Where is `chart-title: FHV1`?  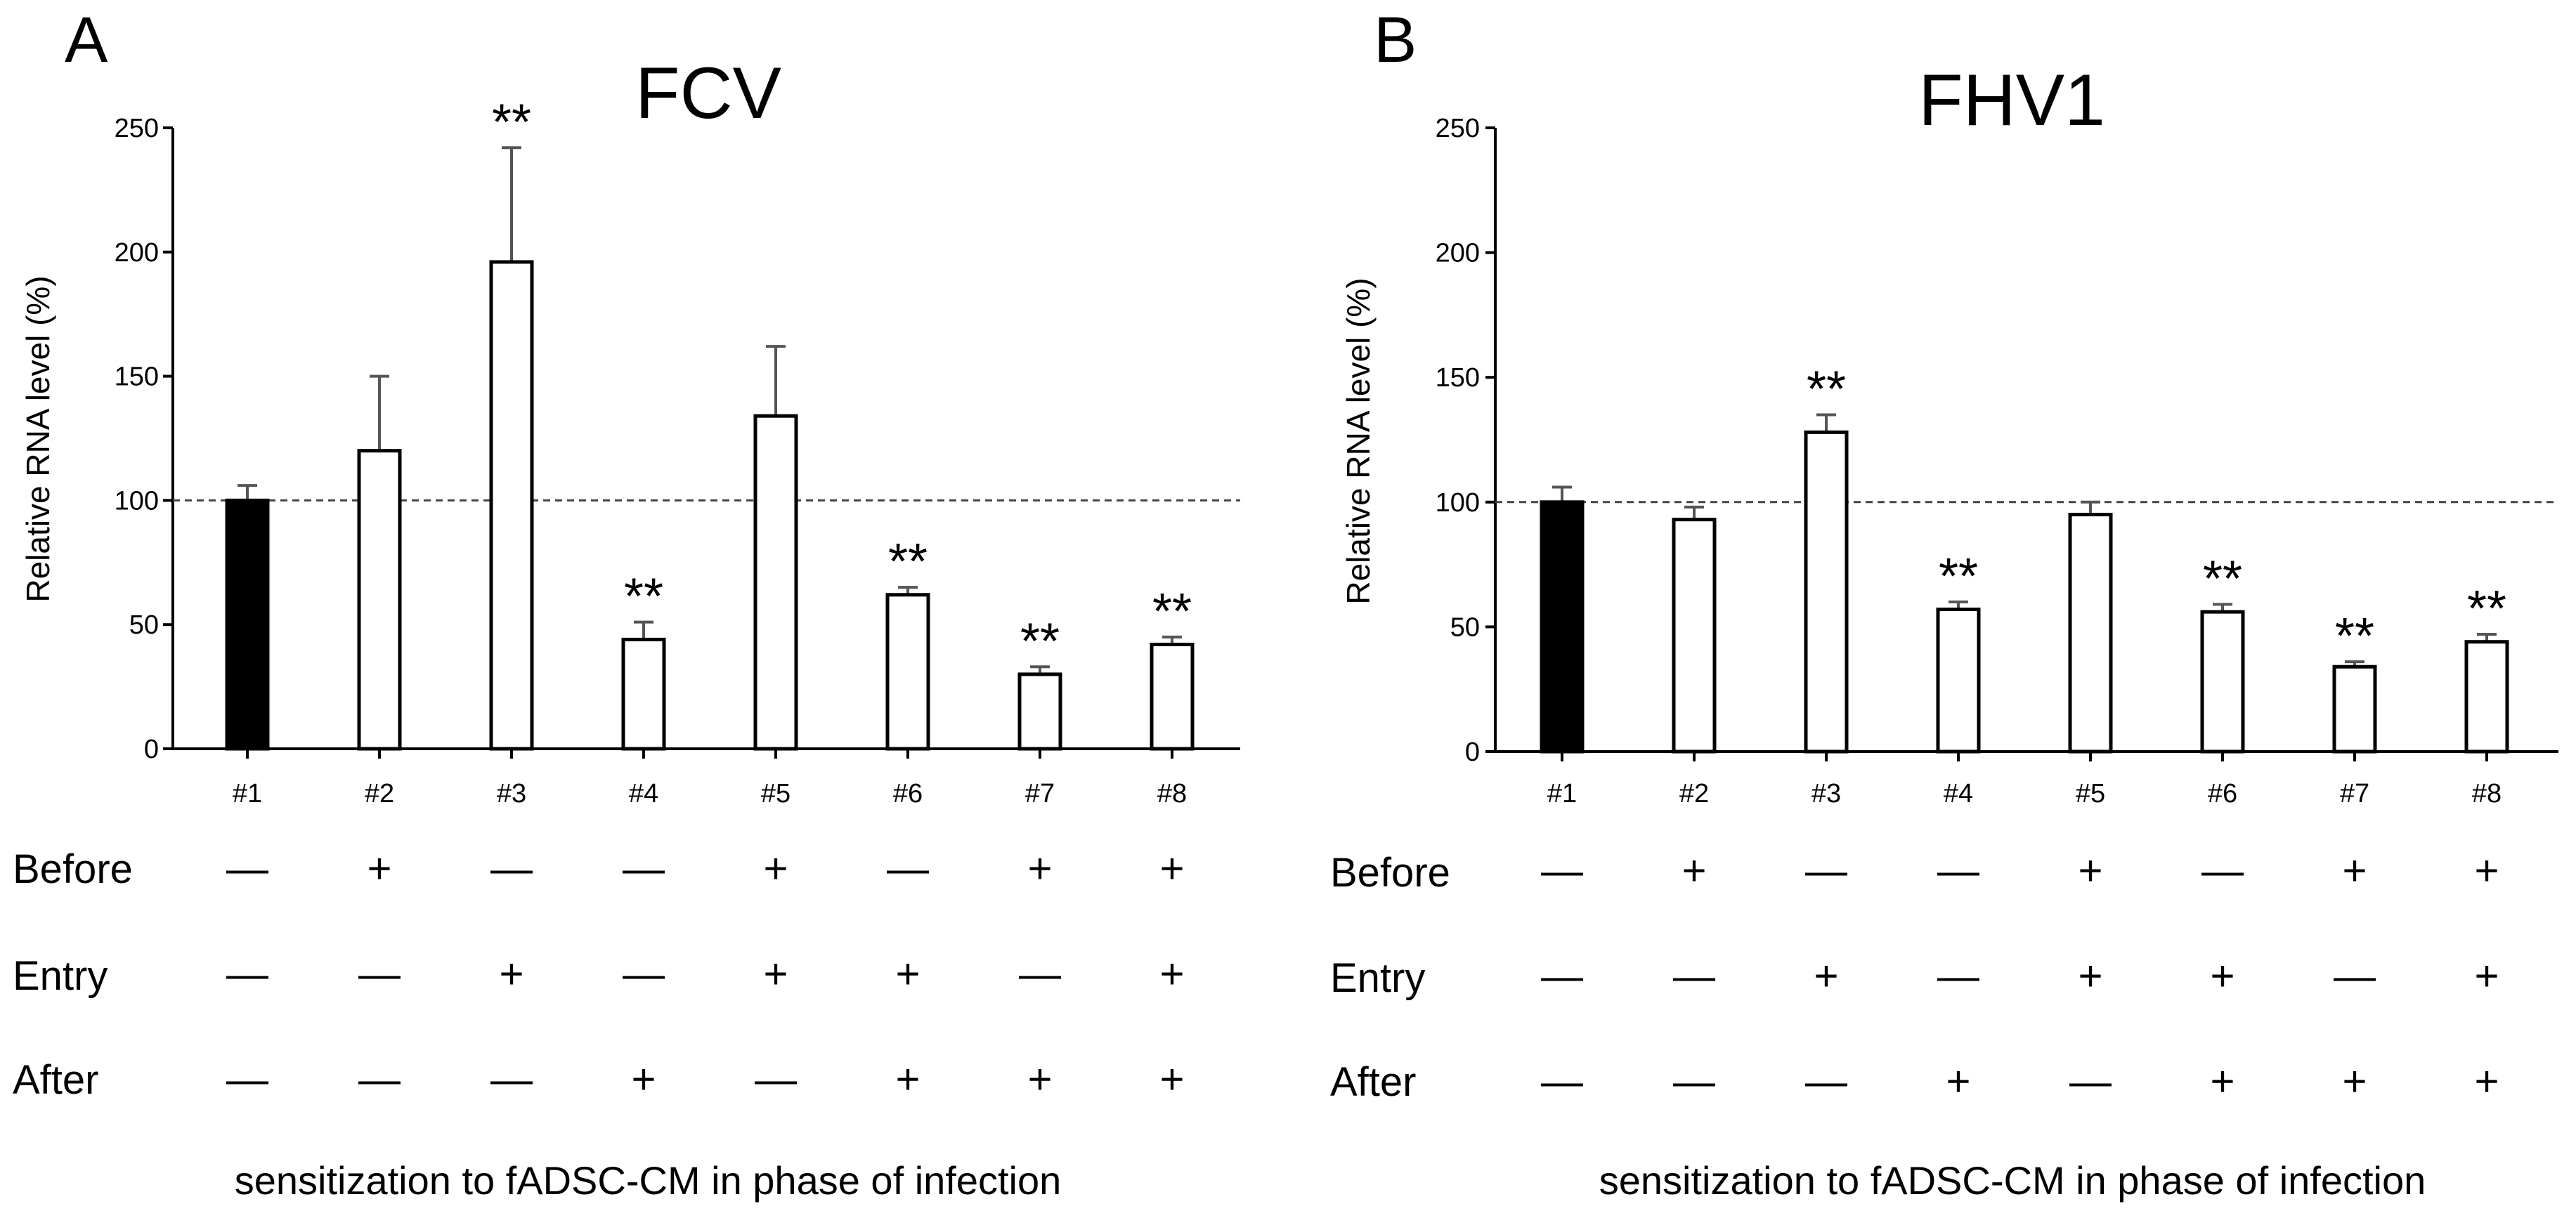
chart-title: FHV1 is located at coordinates (2011, 100).